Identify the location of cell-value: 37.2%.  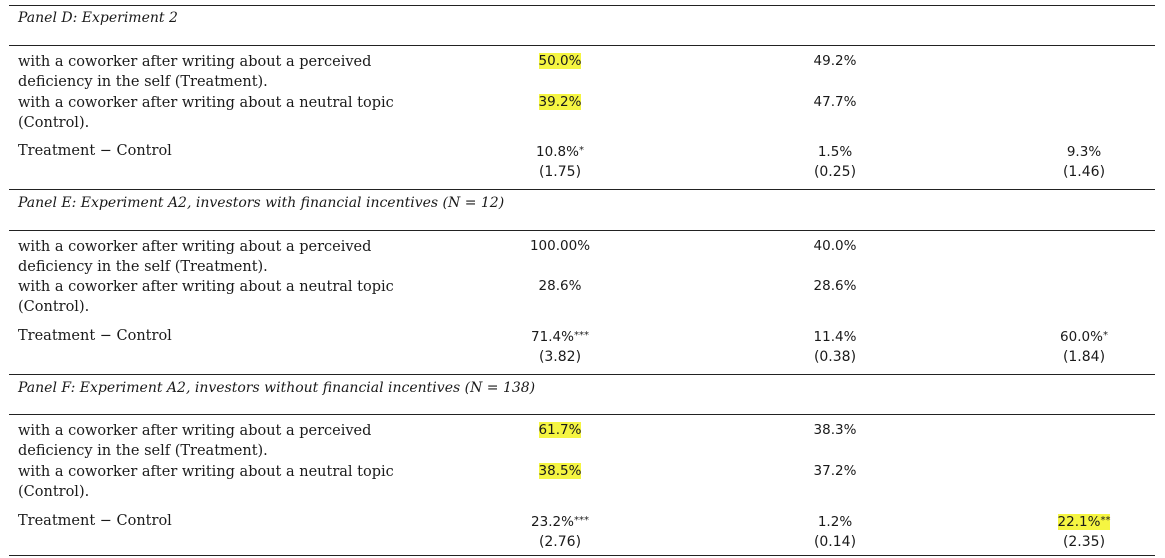
(835, 471).